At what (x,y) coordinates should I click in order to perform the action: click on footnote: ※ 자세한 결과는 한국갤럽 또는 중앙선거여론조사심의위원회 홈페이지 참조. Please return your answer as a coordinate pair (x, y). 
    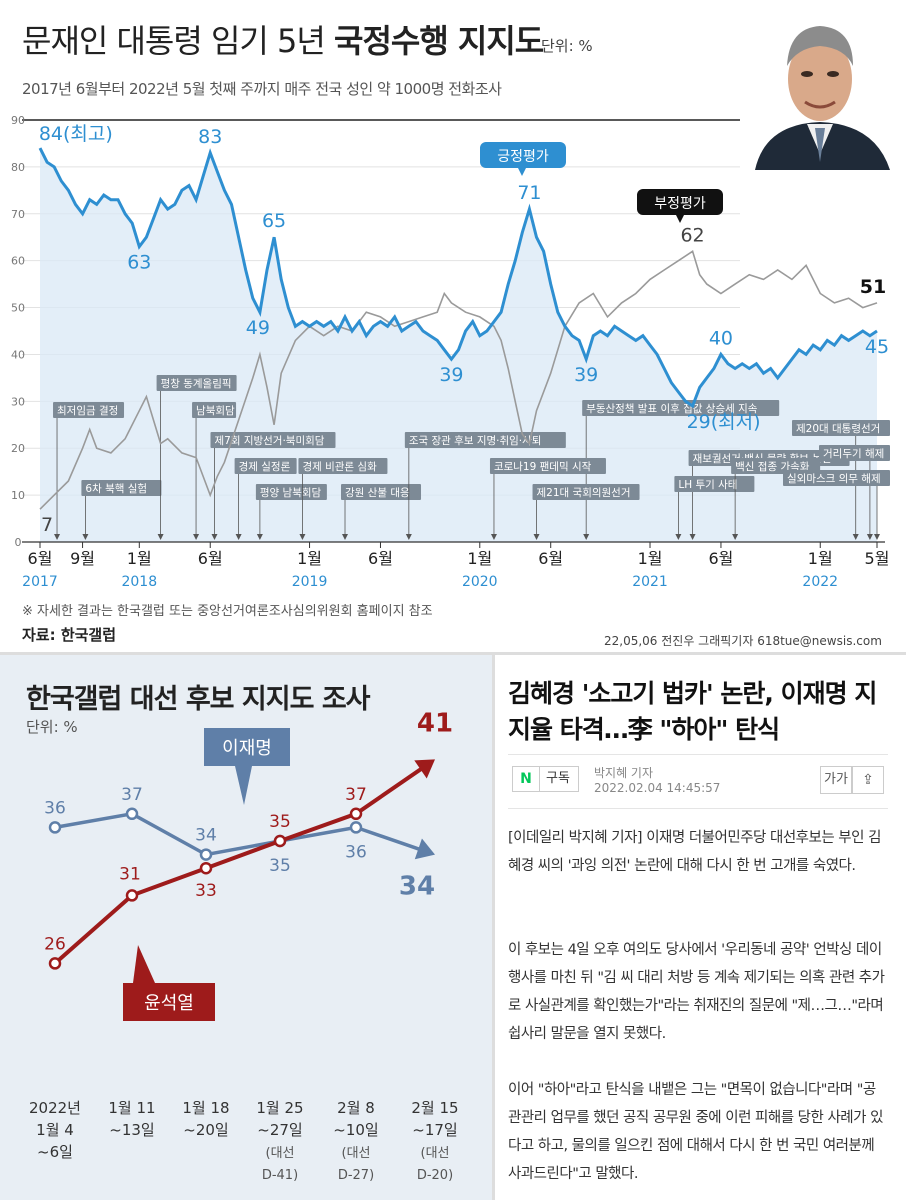
    Looking at the image, I should click on (227, 611).